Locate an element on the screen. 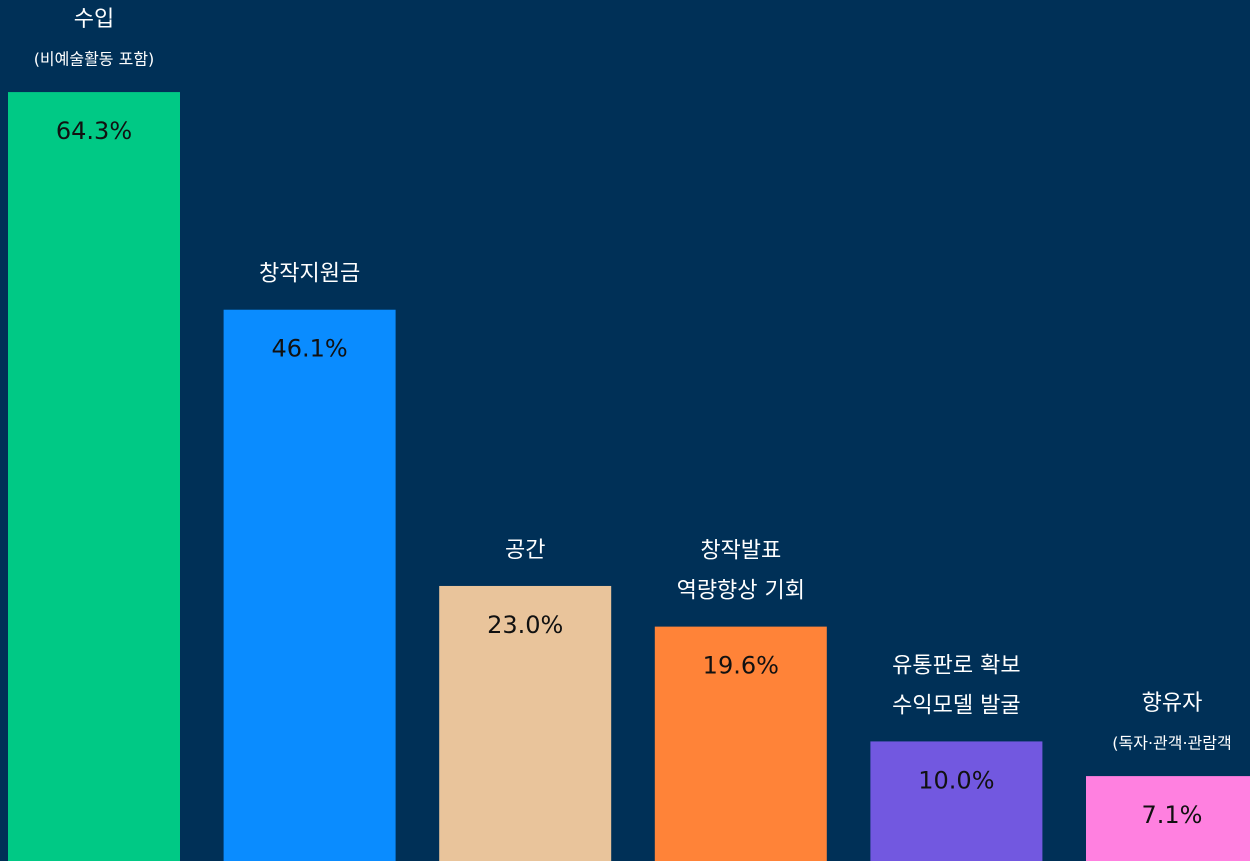  category-label: 수입 is located at coordinates (94, 19).